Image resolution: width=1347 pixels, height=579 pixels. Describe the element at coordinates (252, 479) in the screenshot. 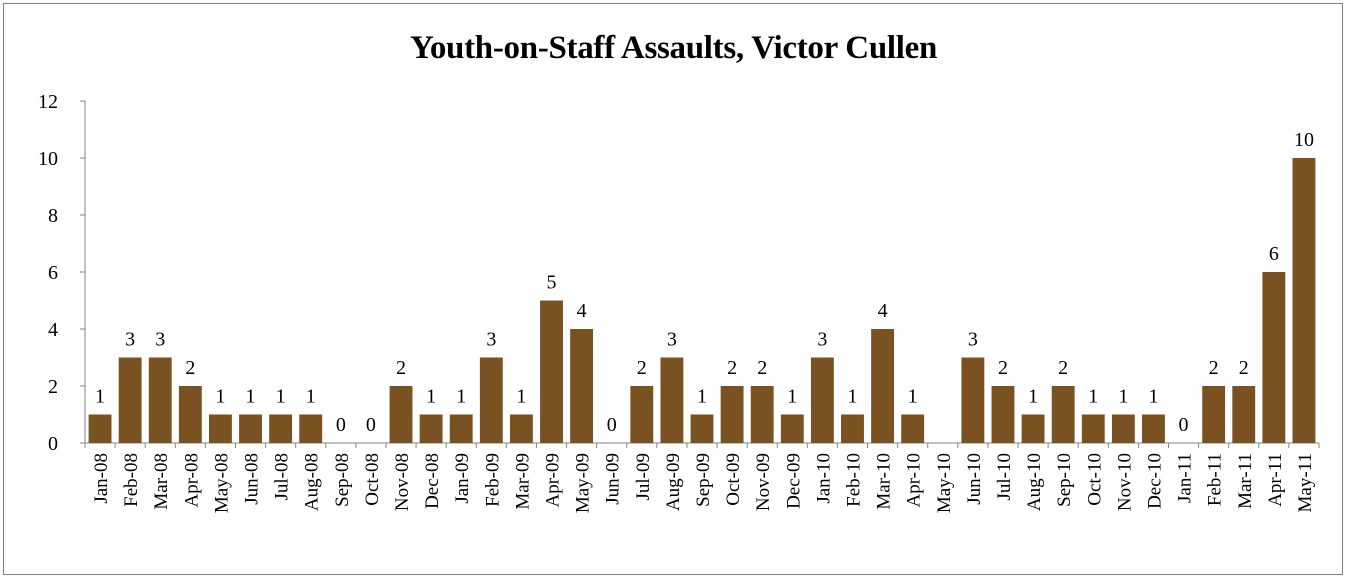

I see `x-tick-label: Jun-08` at that location.